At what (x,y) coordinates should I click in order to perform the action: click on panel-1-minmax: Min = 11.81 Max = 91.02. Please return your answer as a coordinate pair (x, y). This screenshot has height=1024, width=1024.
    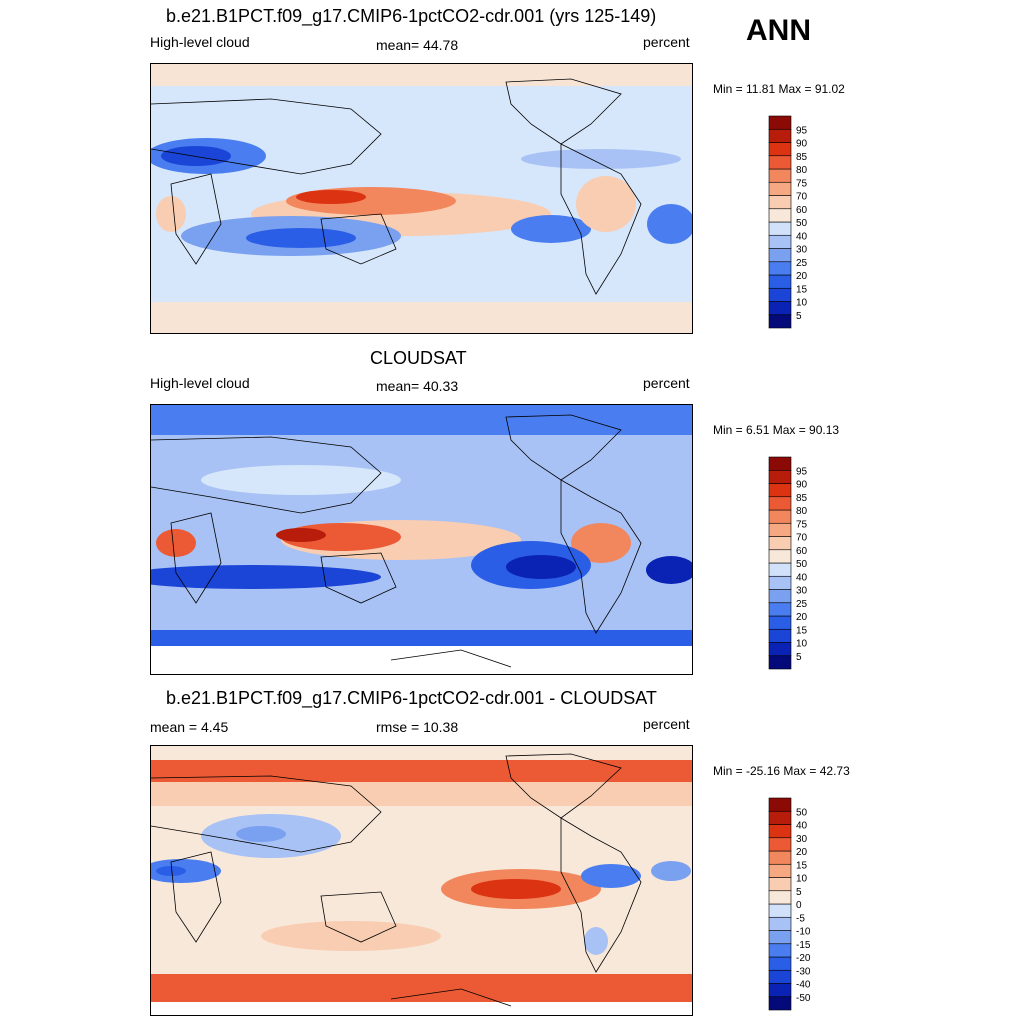
    Looking at the image, I should click on (779, 89).